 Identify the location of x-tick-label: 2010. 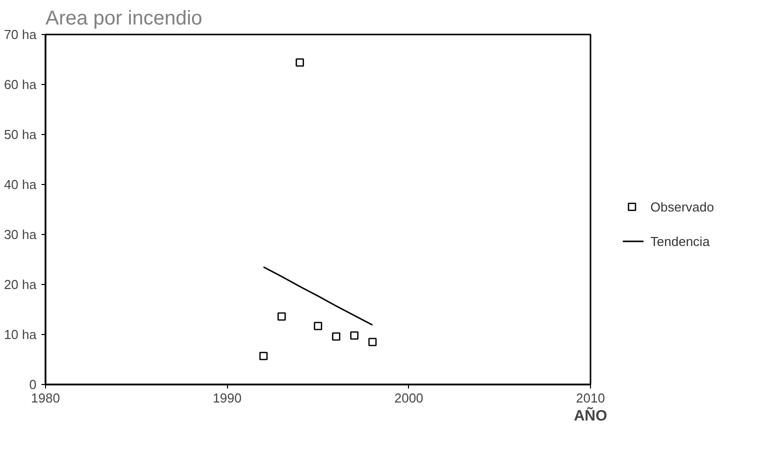
(590, 398).